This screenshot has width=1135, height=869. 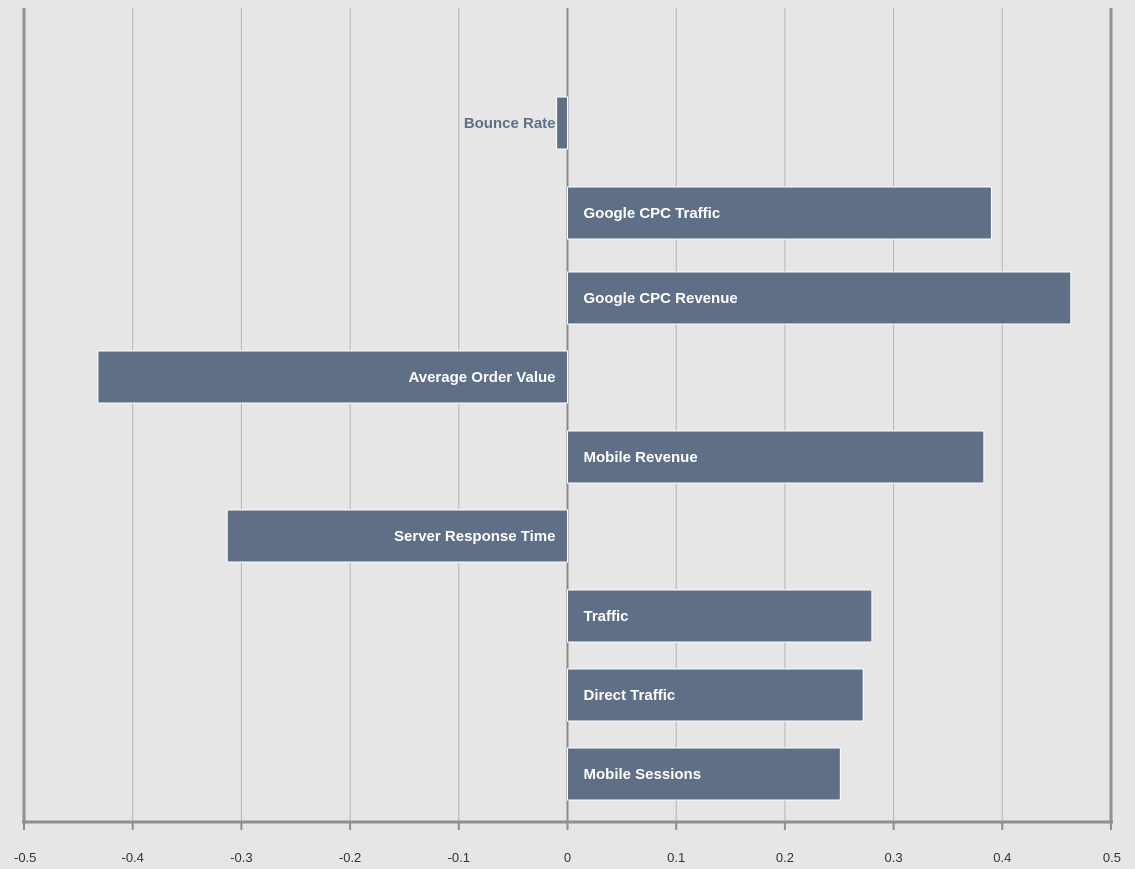 What do you see at coordinates (606, 616) in the screenshot?
I see `bar-label: Traffic` at bounding box center [606, 616].